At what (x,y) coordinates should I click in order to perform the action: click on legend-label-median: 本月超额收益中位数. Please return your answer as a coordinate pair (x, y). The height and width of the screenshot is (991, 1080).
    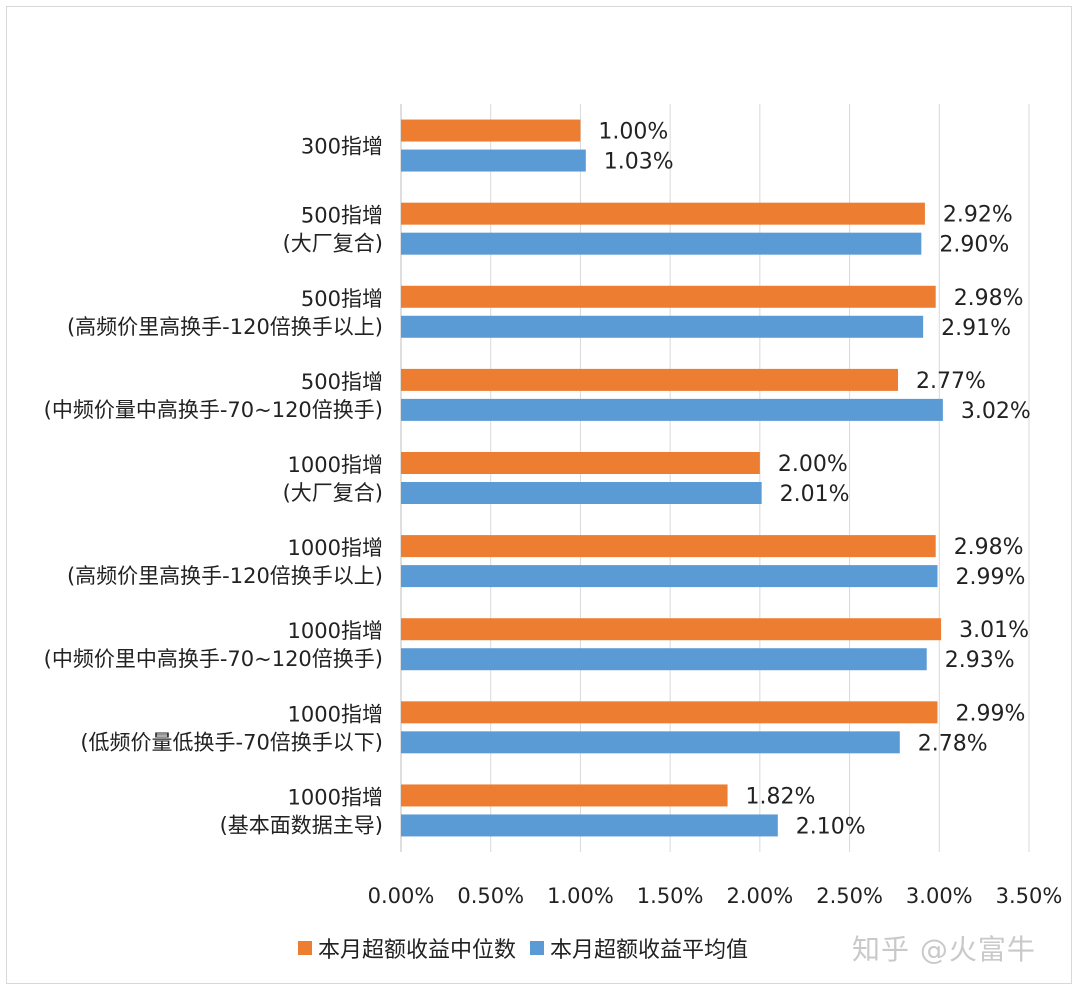
    Looking at the image, I should click on (417, 950).